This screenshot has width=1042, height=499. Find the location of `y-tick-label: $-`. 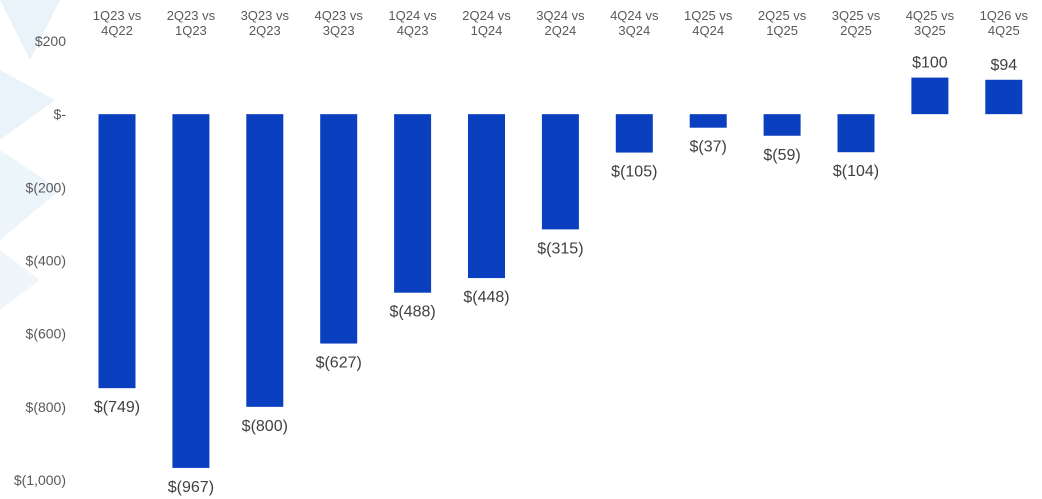

y-tick-label: $- is located at coordinates (60, 114).